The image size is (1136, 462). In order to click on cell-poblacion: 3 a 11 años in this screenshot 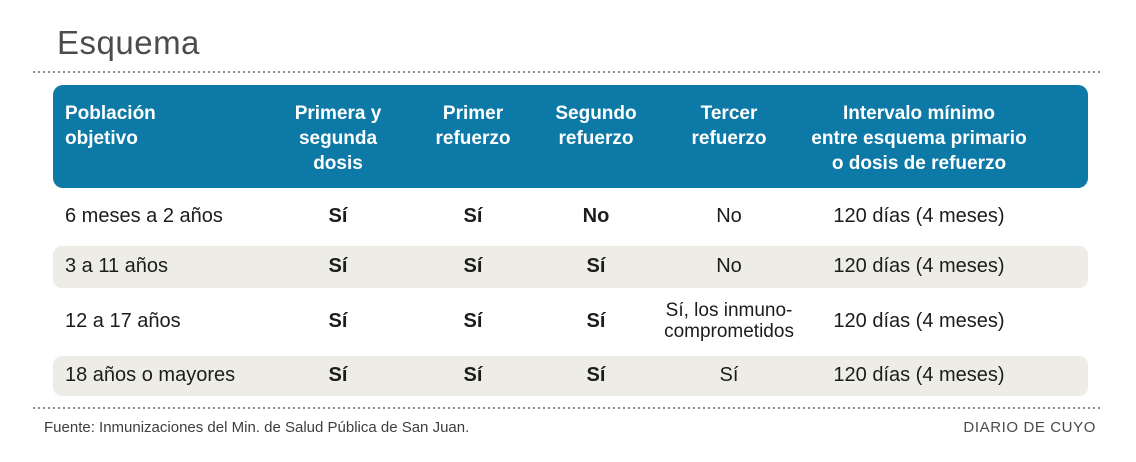, I will do `click(117, 266)`.